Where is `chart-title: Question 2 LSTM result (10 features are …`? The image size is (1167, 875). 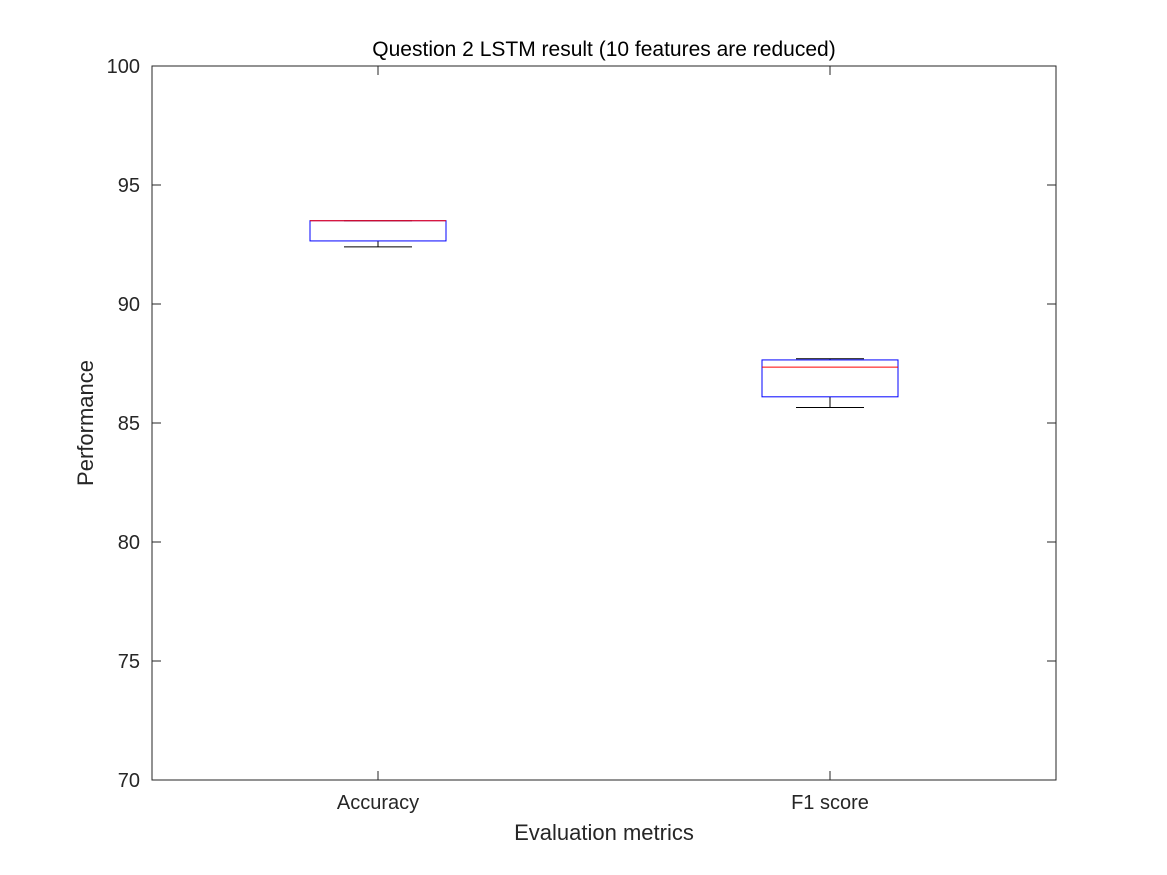 chart-title: Question 2 LSTM result (10 features are … is located at coordinates (603, 49).